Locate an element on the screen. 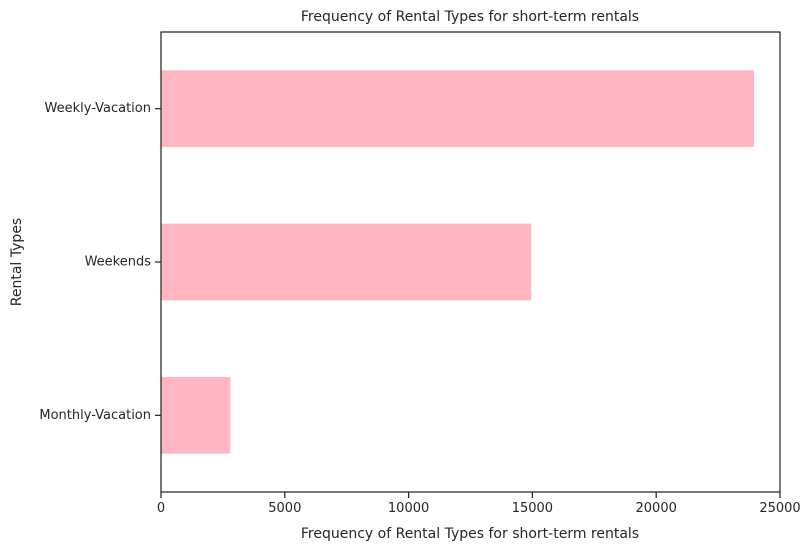  bar-monthly-vacation is located at coordinates (196, 415).